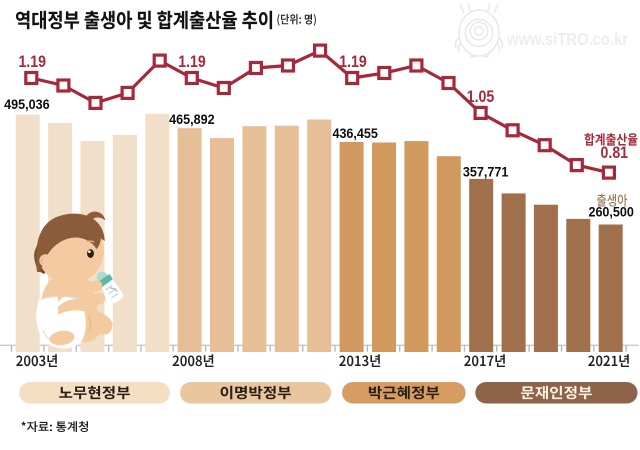 Image resolution: width=640 pixels, height=450 pixels. Describe the element at coordinates (192, 120) in the screenshot. I see `svg-text: 465,892` at that location.